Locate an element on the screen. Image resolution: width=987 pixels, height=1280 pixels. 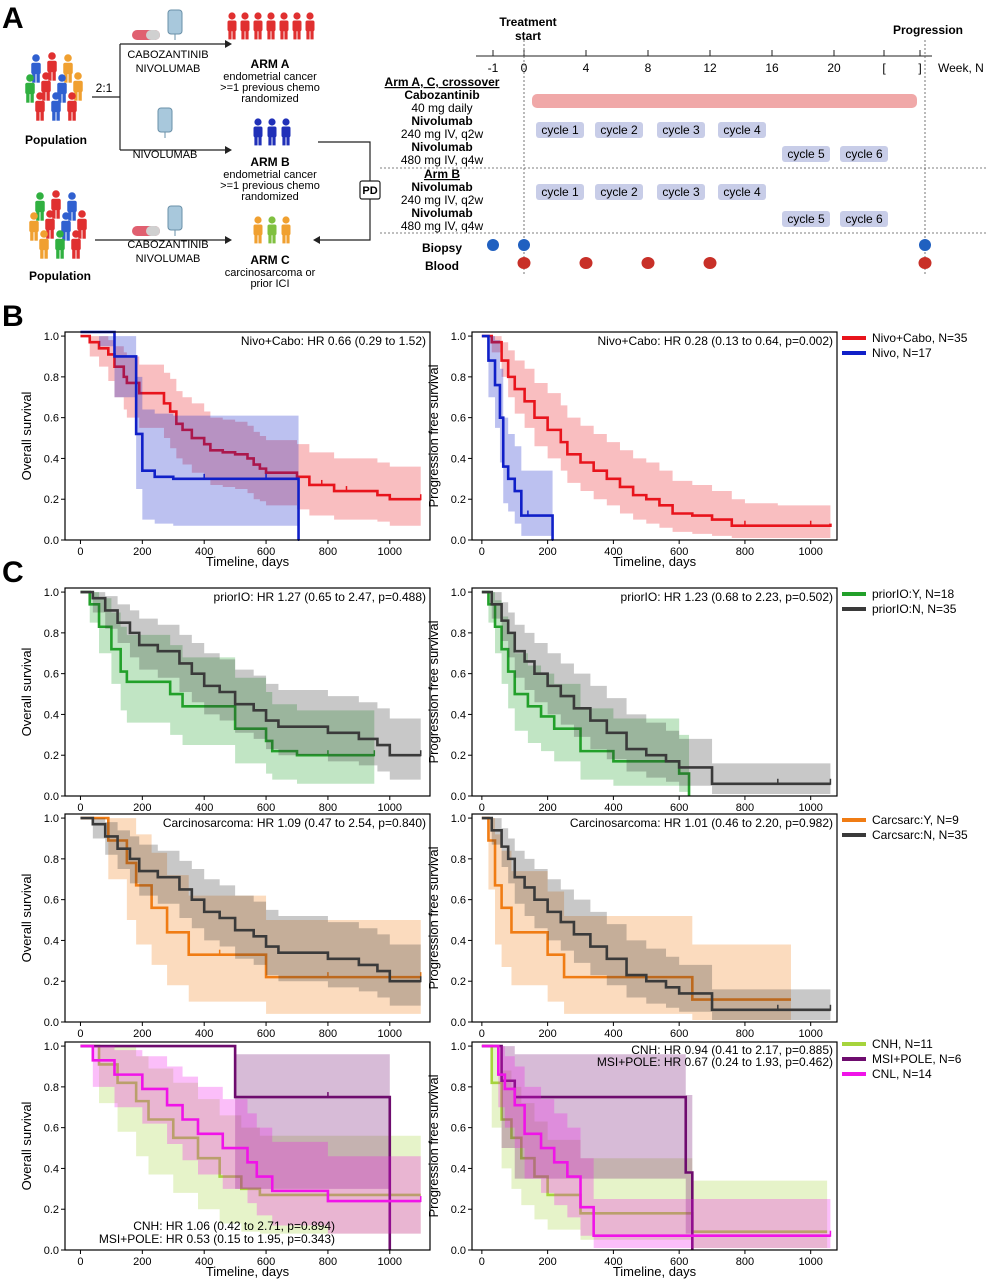
x-tick-label: 0 is located at coordinates (482, 1262).